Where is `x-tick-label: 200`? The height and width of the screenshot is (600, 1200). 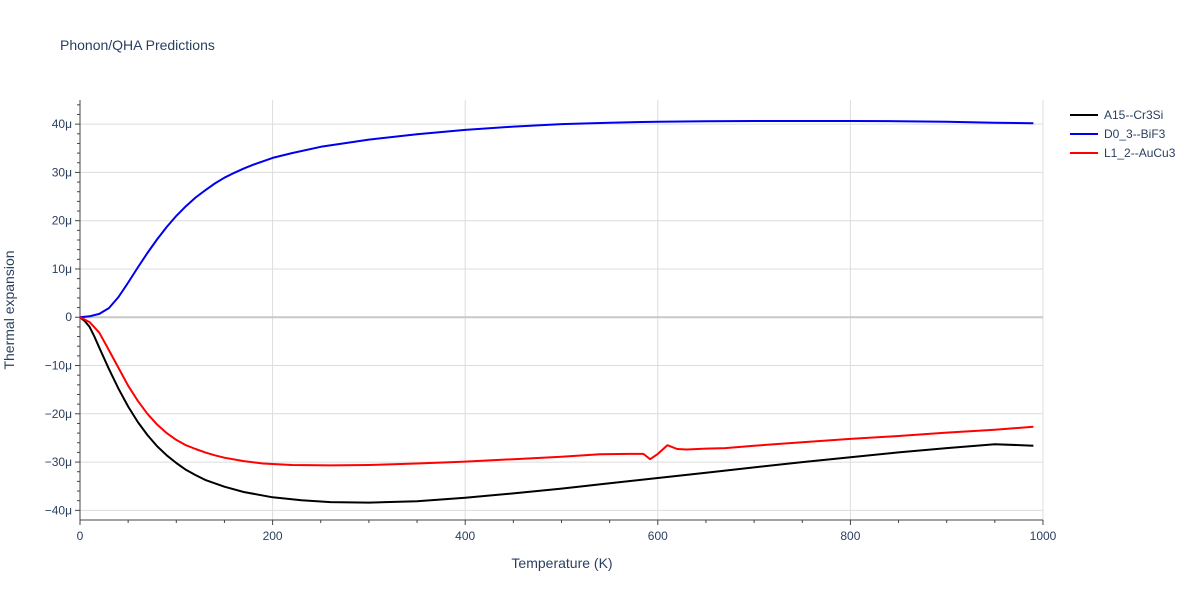
x-tick-label: 200 is located at coordinates (273, 536).